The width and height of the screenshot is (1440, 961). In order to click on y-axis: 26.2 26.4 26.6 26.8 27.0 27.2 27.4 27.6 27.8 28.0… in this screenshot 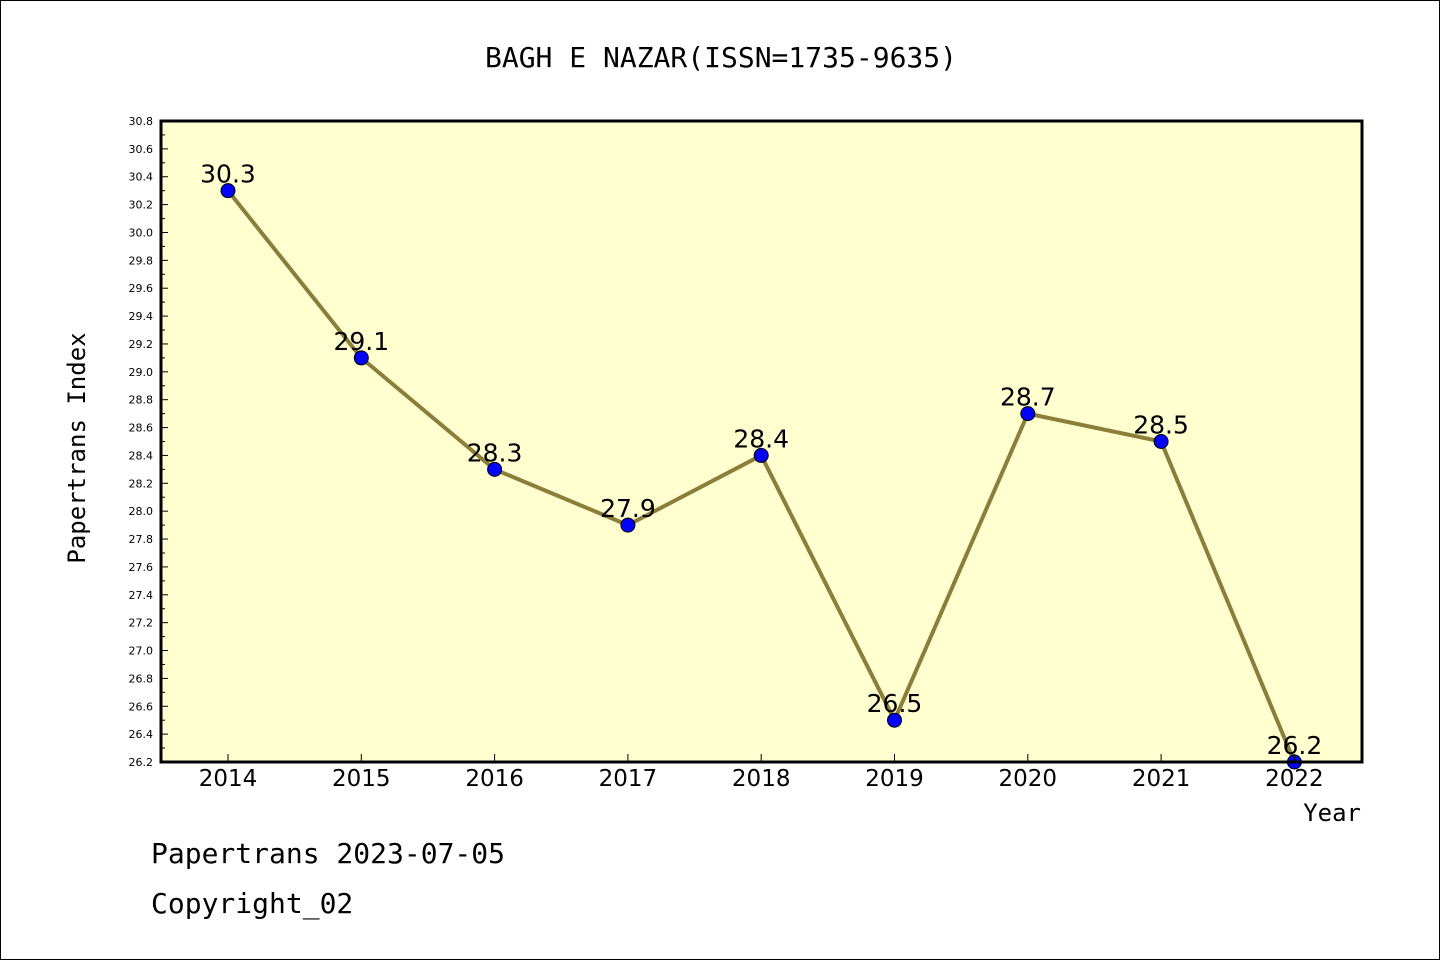, I will do `click(148, 442)`.